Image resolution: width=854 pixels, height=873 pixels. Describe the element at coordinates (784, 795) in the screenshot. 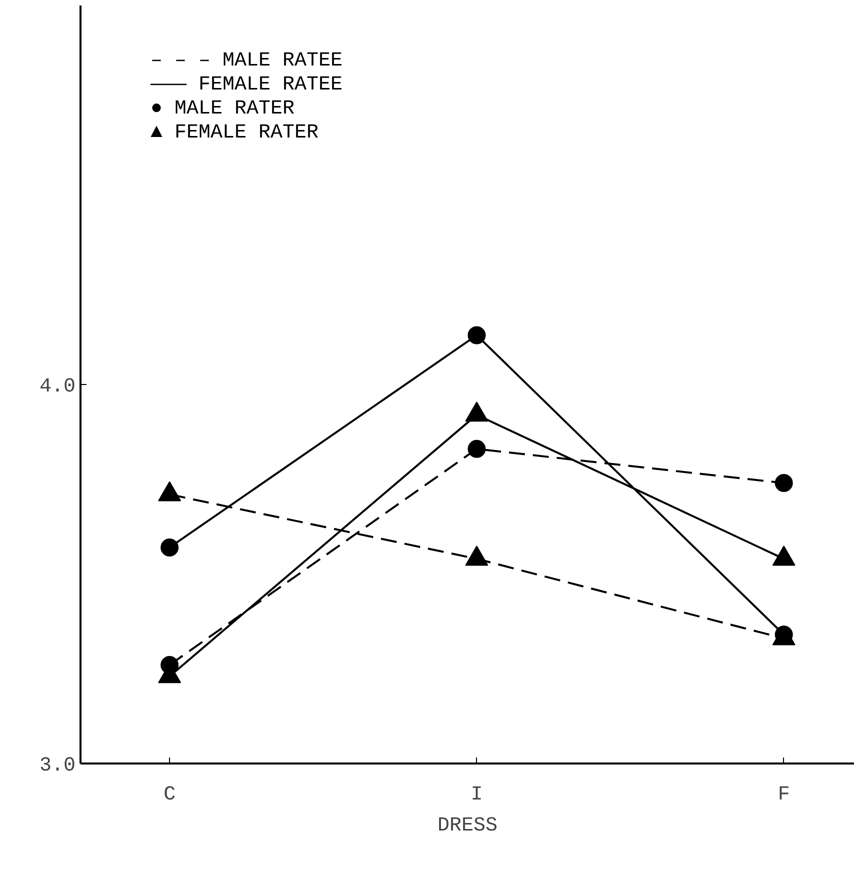

I see `x-tick-label: F` at that location.